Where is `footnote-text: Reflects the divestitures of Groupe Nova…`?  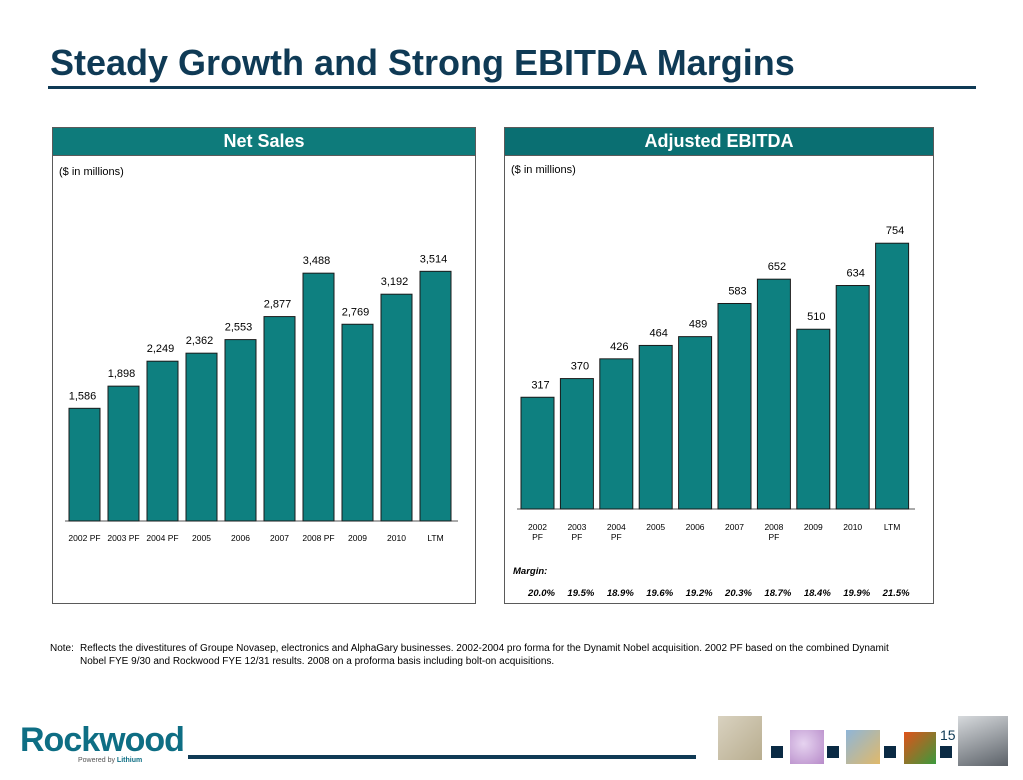
footnote-text: Reflects the divestitures of Groupe Nova… is located at coordinates (484, 655).